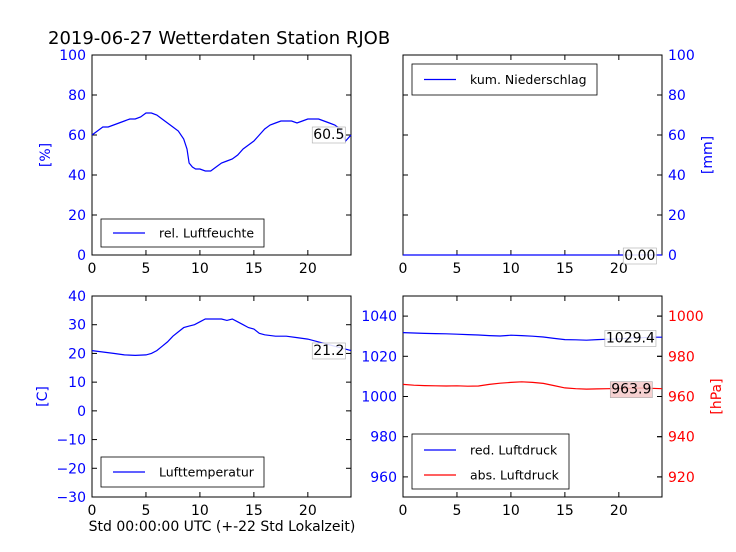 Image resolution: width=736 pixels, height=552 pixels. Describe the element at coordinates (686, 317) in the screenshot. I see `y-tick-label-right: 1000` at that location.